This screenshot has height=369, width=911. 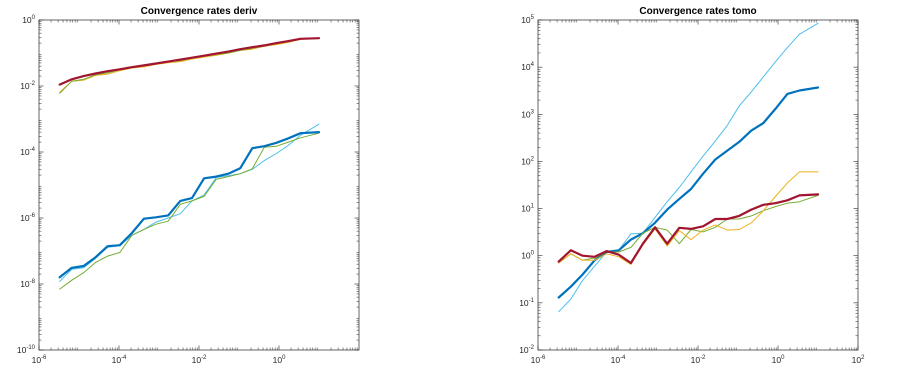 What do you see at coordinates (27, 152) in the screenshot?
I see `y-tick-label: 10⁻⁴` at bounding box center [27, 152].